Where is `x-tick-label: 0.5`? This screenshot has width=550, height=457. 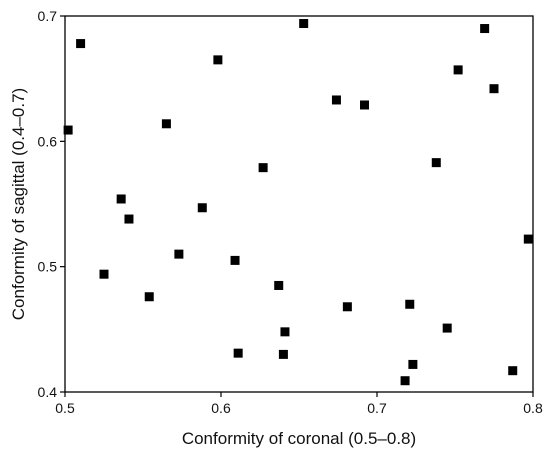 x-tick-label: 0.5 is located at coordinates (65, 408).